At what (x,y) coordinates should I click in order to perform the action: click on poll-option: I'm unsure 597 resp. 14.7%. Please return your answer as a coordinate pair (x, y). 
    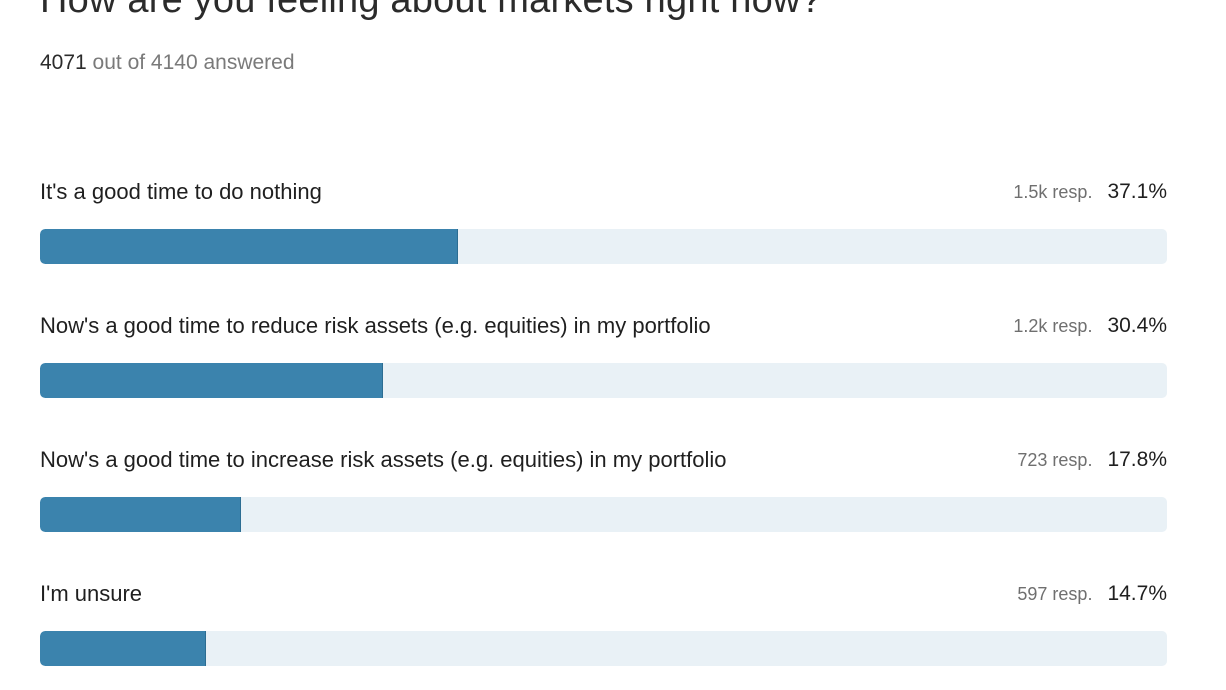
    Looking at the image, I should click on (603, 625).